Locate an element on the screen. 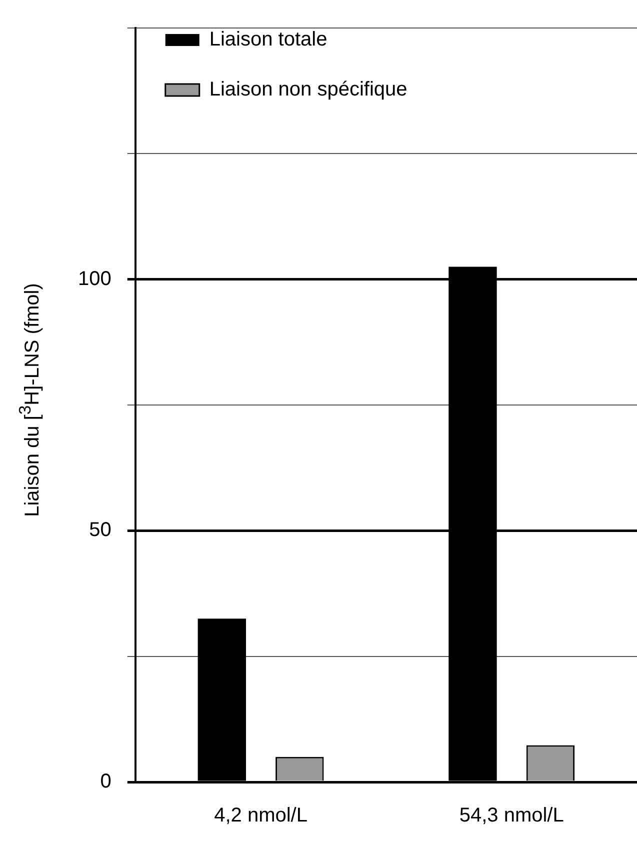 This screenshot has height=852, width=637. legend-label: Liaison non spécifique is located at coordinates (308, 89).